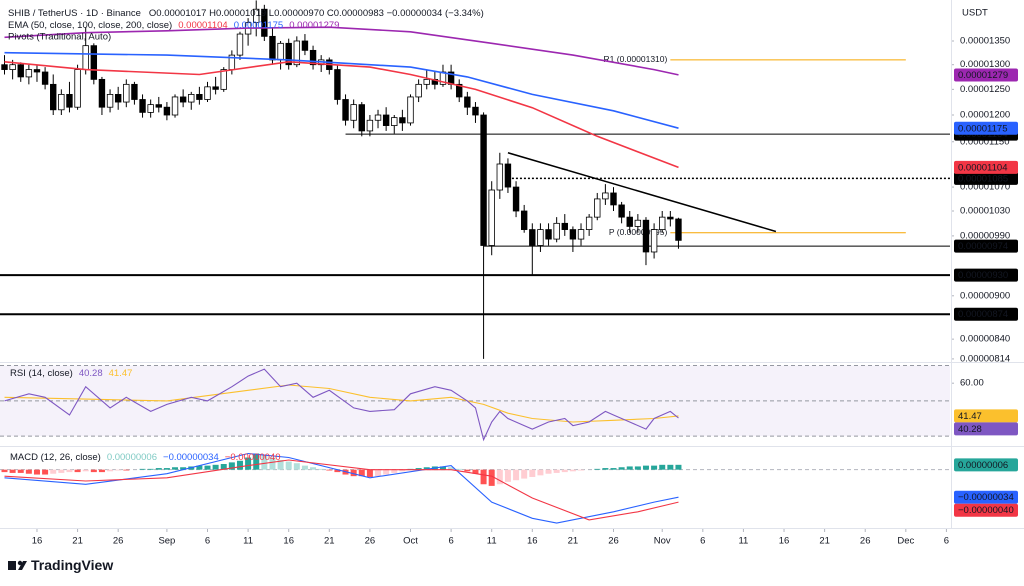  I want to click on macd-value: −0.00000034, so click(191, 457).